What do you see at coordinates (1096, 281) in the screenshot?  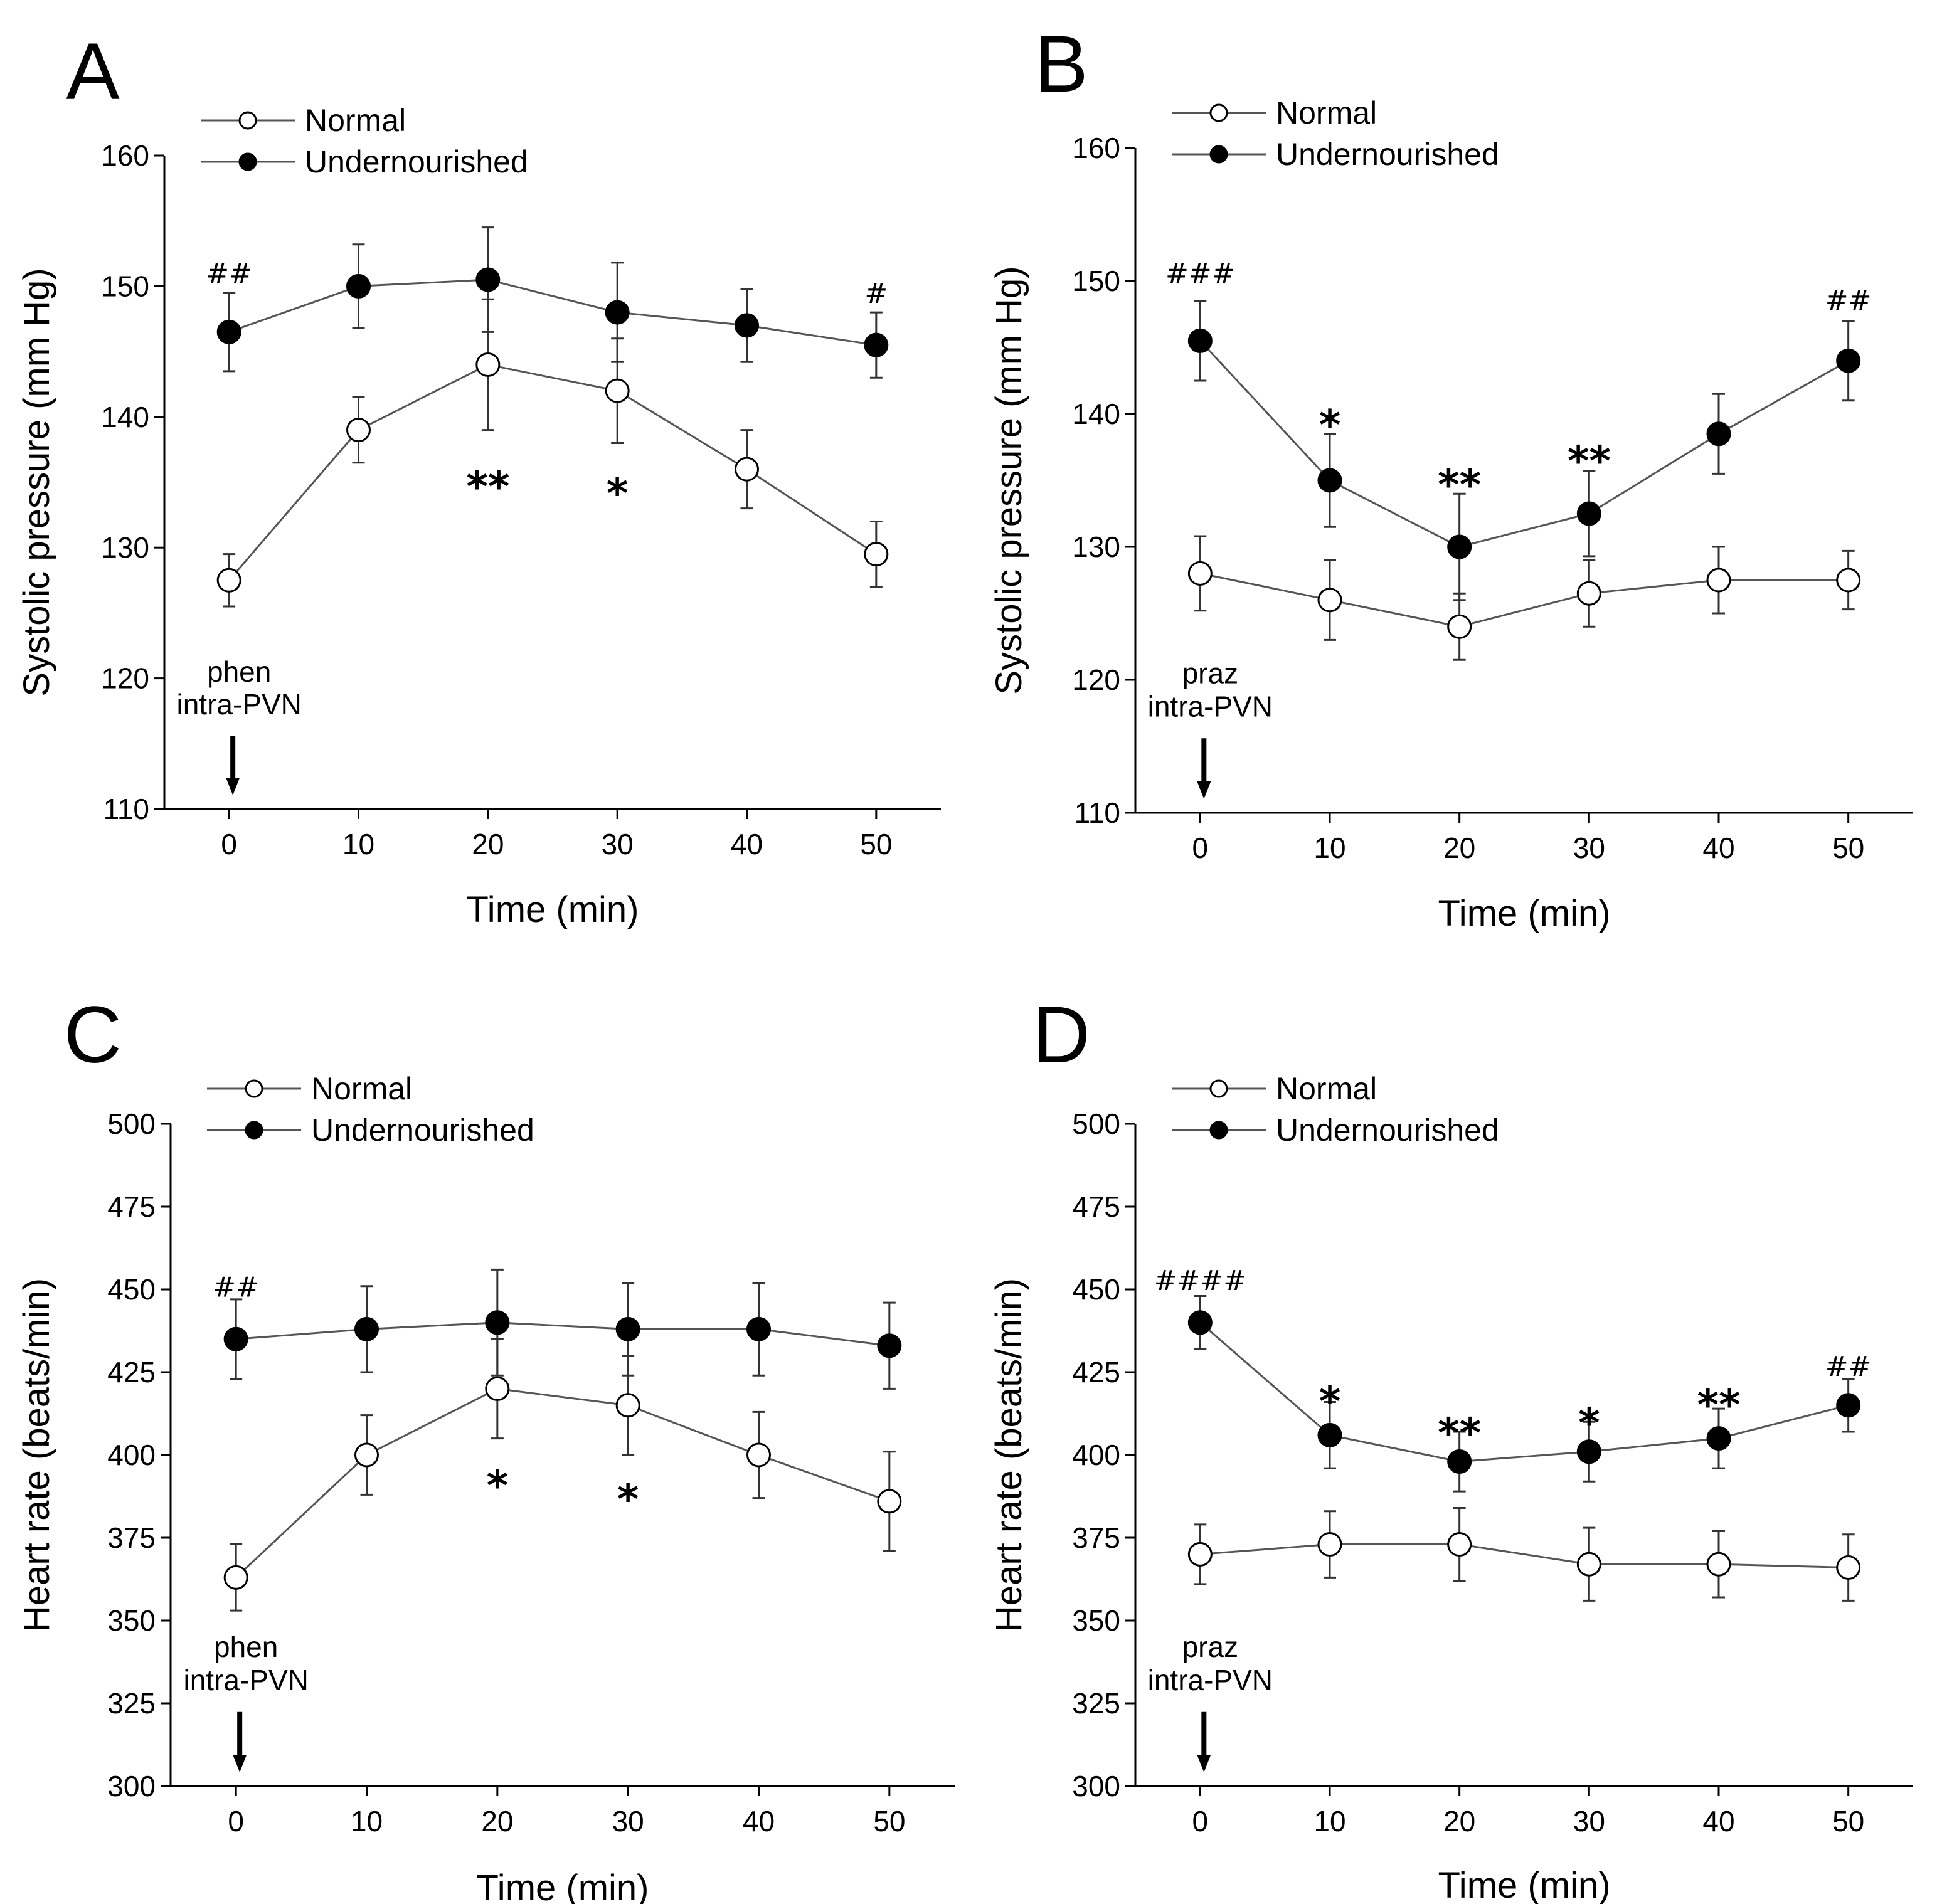 I see `y-tick-label: 150` at bounding box center [1096, 281].